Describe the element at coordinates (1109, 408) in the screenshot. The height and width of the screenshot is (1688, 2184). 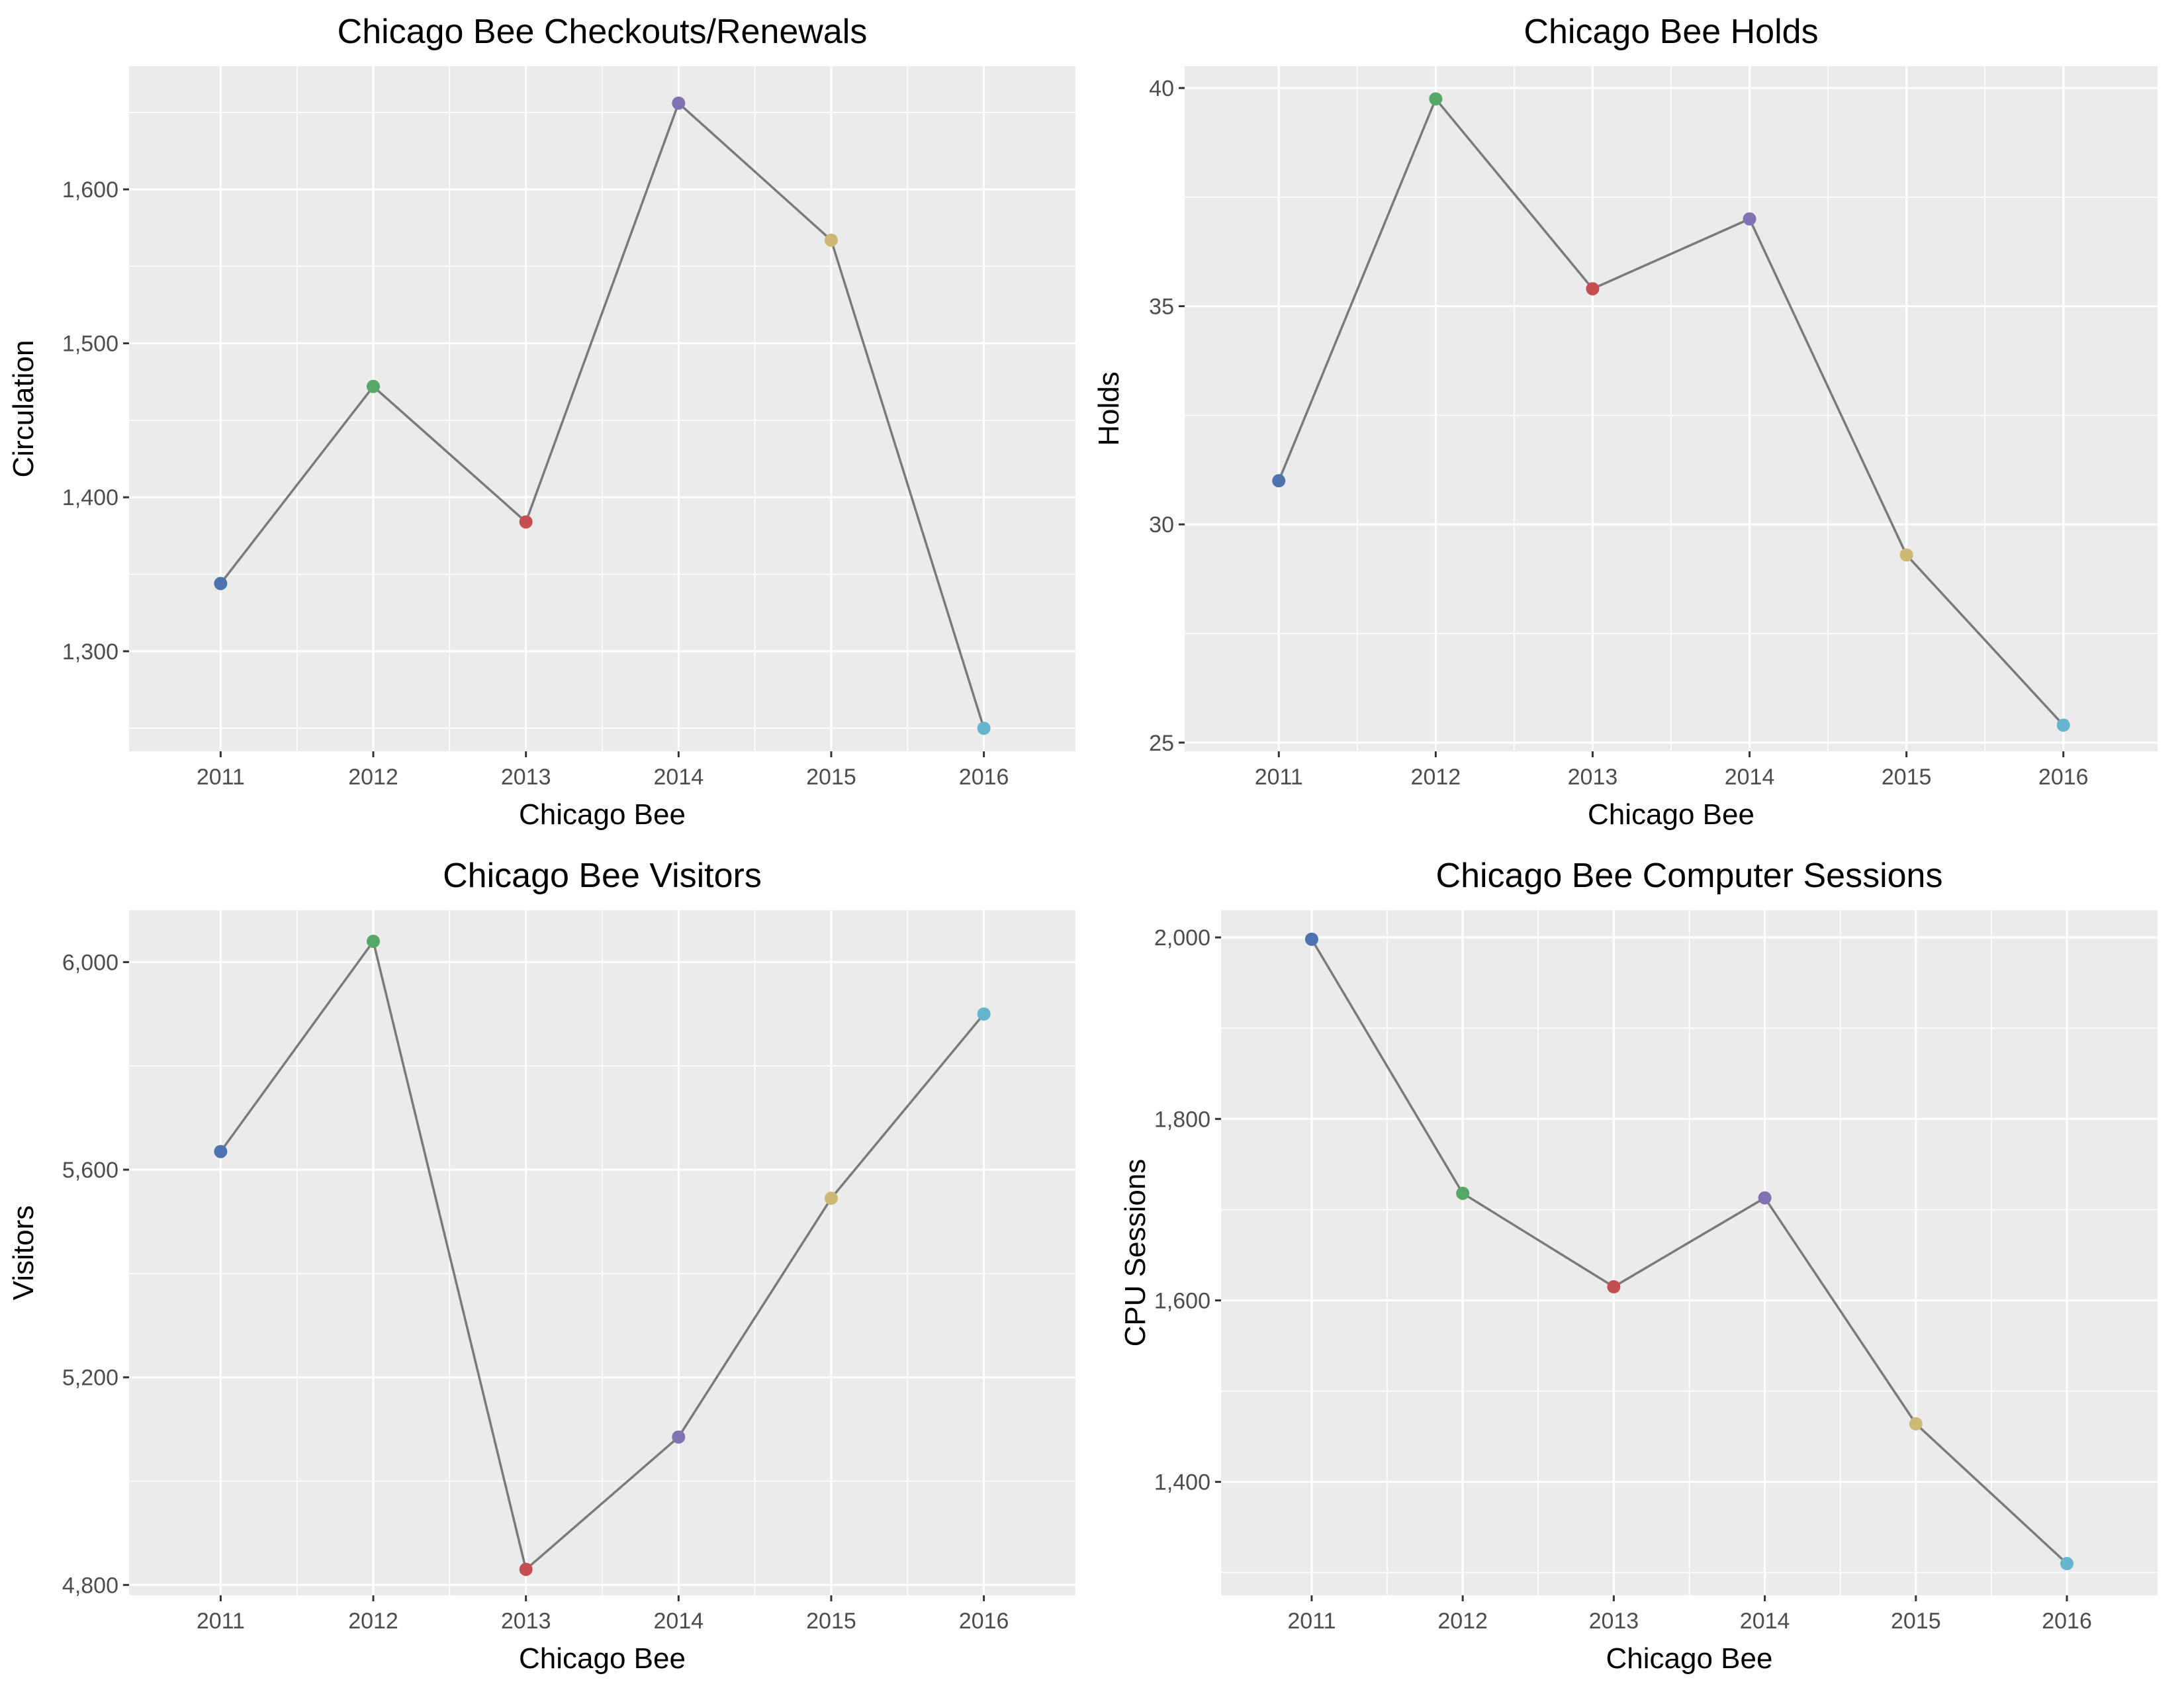
I see `y-axis-title: Holds` at that location.